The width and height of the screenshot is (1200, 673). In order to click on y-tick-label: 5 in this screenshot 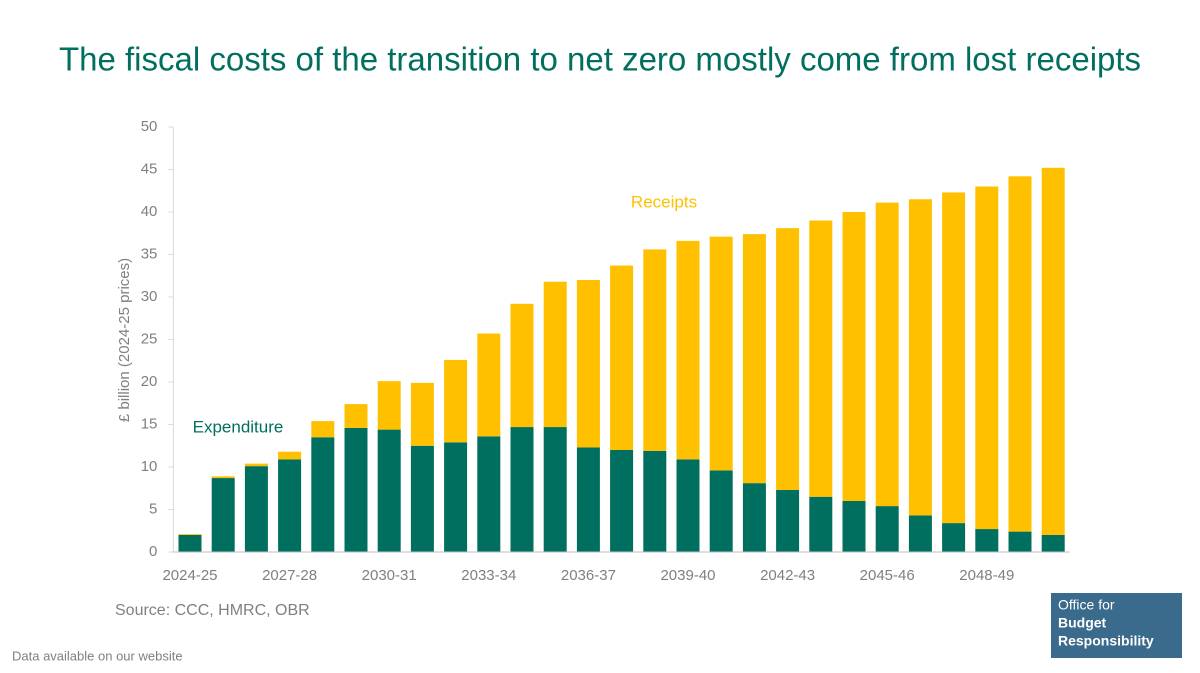, I will do `click(153, 508)`.